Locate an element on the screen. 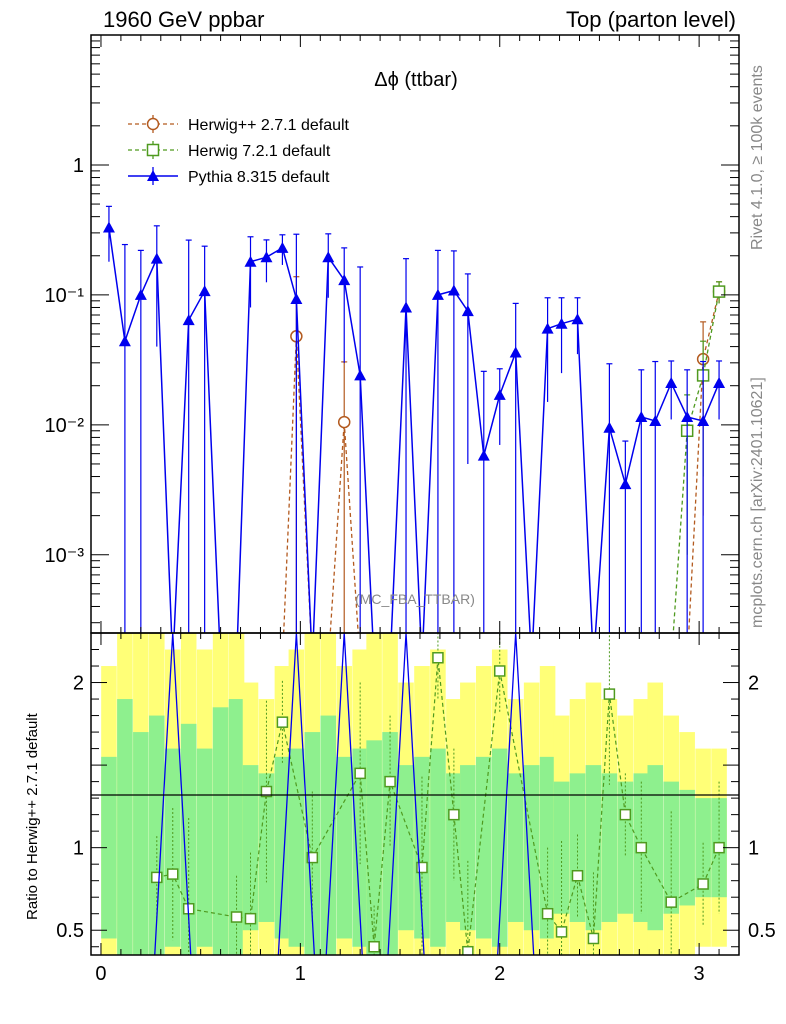  chart-title: Δϕ (ttbar) is located at coordinates (415, 80).